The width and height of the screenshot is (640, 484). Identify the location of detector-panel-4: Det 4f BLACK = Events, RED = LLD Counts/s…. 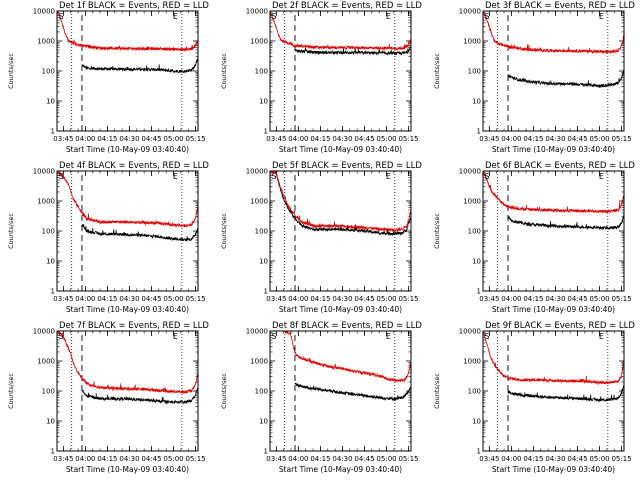
(108, 237).